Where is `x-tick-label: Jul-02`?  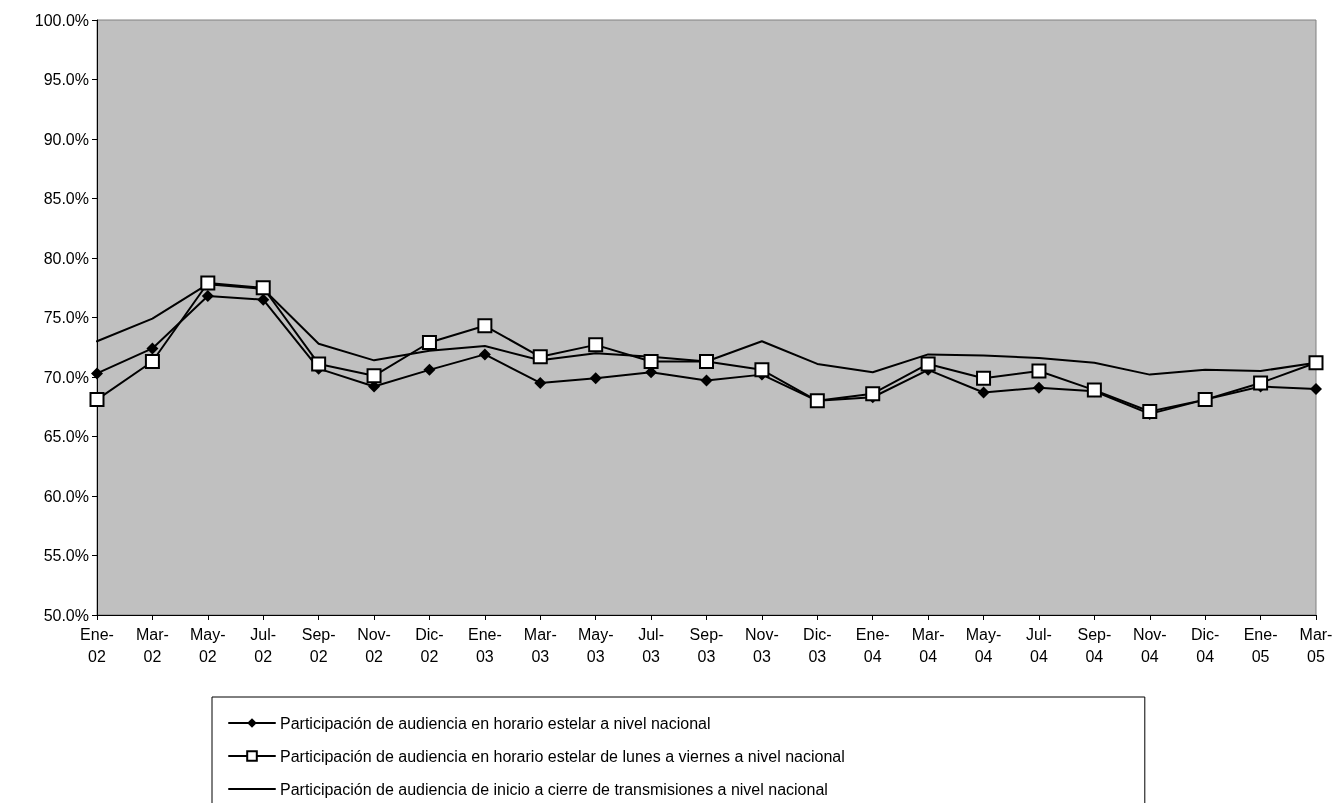 x-tick-label: Jul-02 is located at coordinates (263, 645).